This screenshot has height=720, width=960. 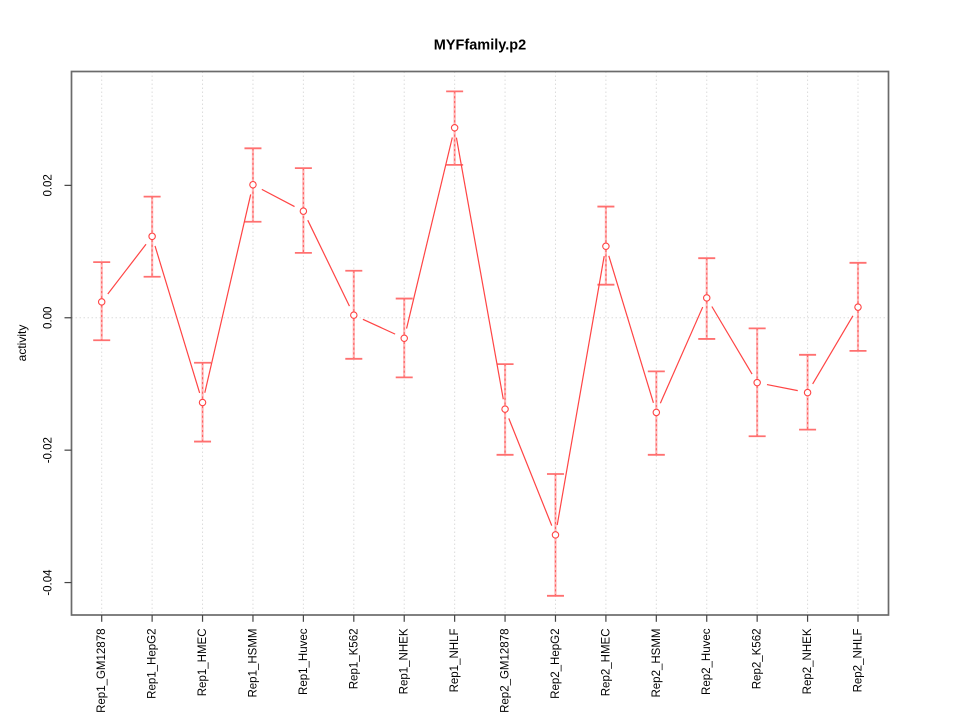 What do you see at coordinates (405, 661) in the screenshot?
I see `x-tick-label: Rep1_NHEK` at bounding box center [405, 661].